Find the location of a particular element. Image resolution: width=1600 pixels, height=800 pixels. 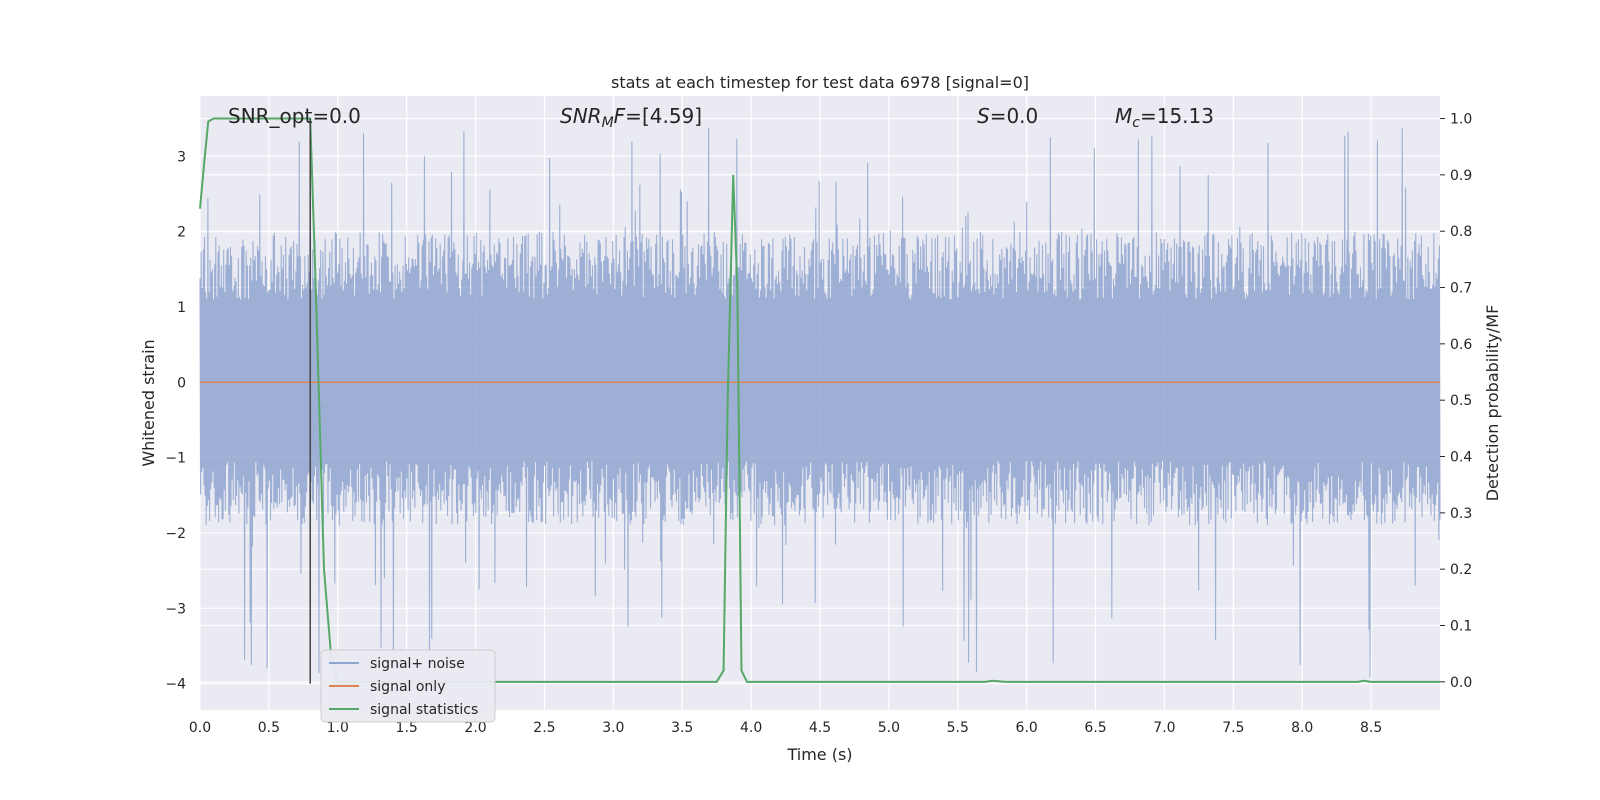

x-tick-label: 6.0 is located at coordinates (1027, 728).